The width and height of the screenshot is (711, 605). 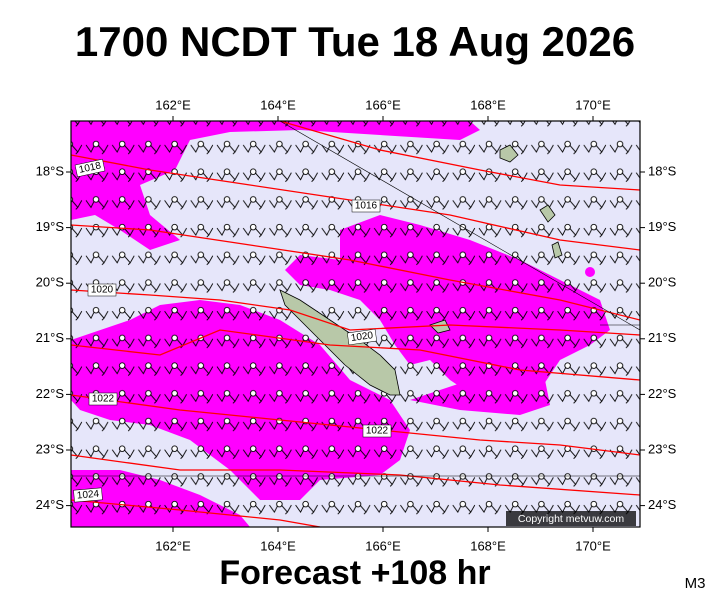 What do you see at coordinates (355, 41) in the screenshot?
I see `title: 1700 NCDT Tue 18 Aug 2026` at bounding box center [355, 41].